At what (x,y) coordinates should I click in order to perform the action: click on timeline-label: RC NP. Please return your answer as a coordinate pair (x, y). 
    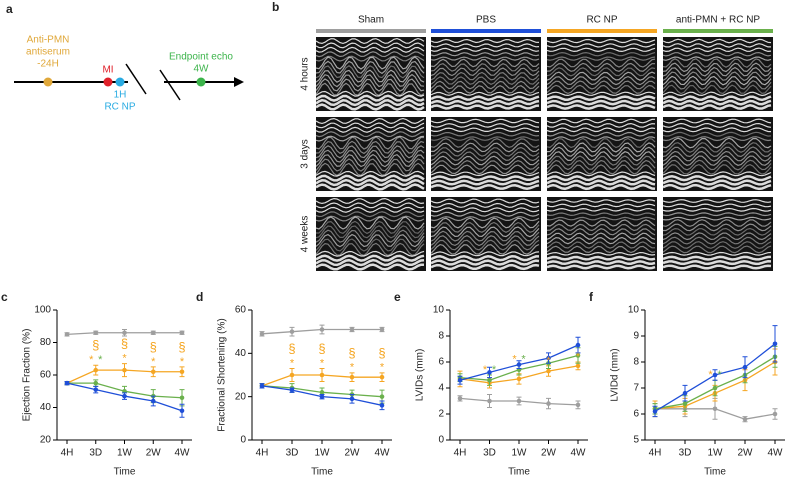
    Looking at the image, I should click on (119, 107).